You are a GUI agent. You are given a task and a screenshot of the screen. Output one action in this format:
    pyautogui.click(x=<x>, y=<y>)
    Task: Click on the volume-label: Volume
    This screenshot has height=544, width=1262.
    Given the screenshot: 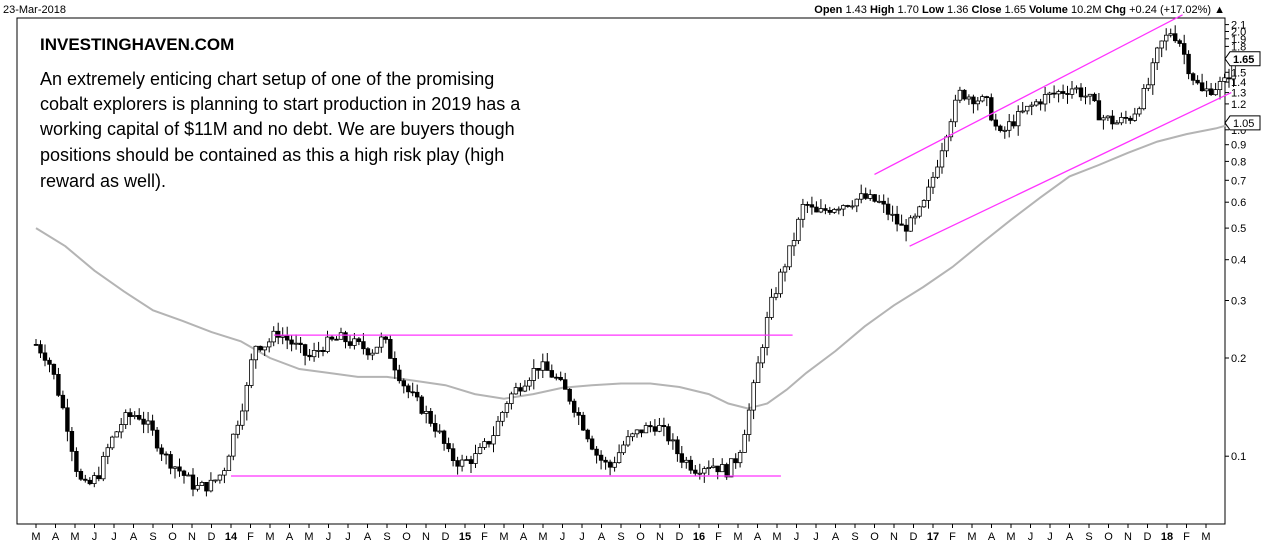 What is the action you would take?
    pyautogui.click(x=1048, y=10)
    